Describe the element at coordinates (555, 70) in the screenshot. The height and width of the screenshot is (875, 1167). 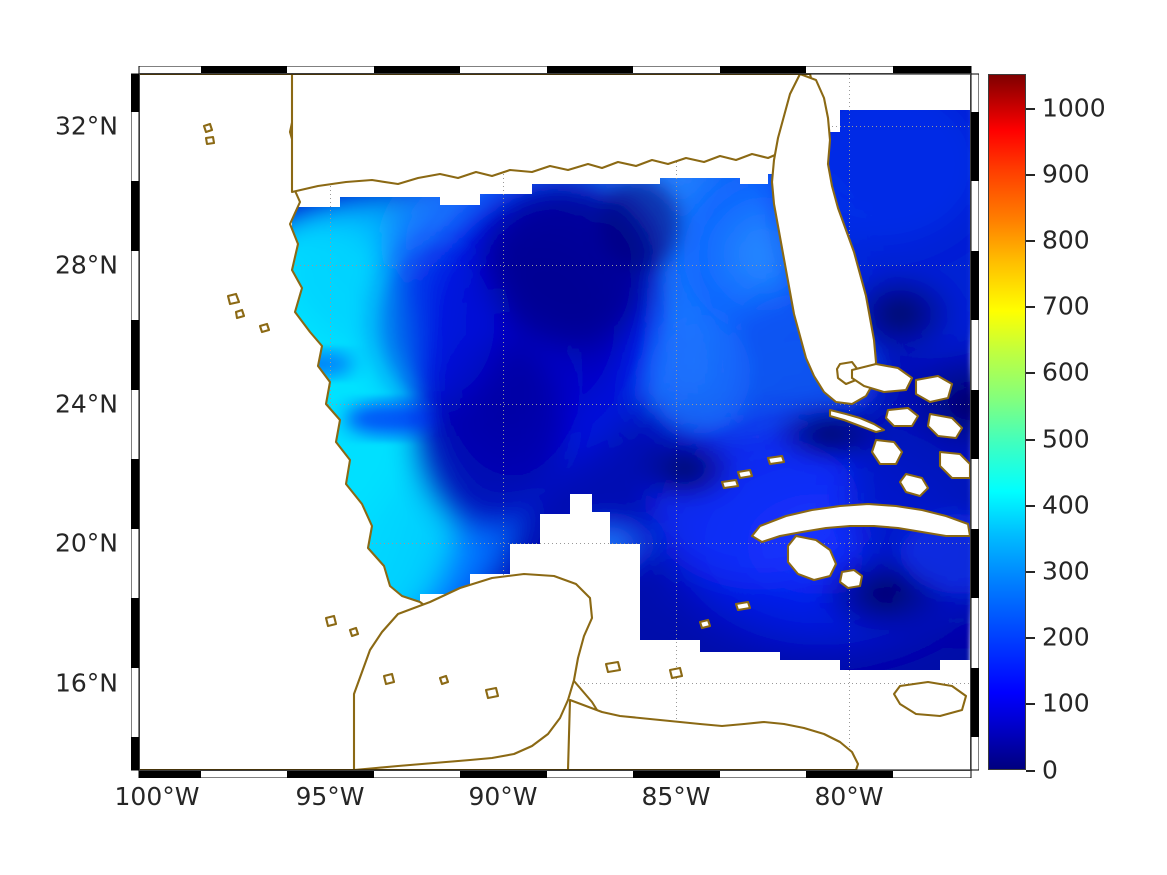
I see `frame-top` at that location.